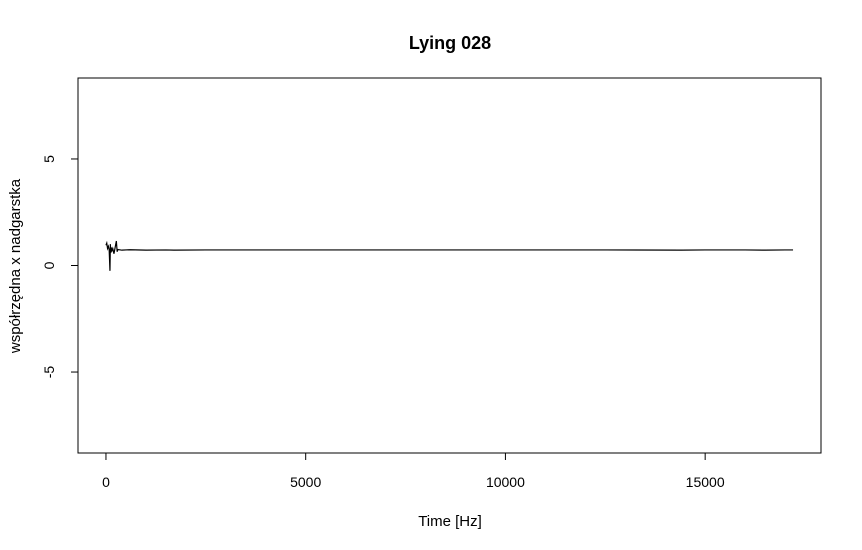 Image resolution: width=862 pixels, height=550 pixels. Describe the element at coordinates (60, 267) in the screenshot. I see `y-axis: -5 0 5` at that location.